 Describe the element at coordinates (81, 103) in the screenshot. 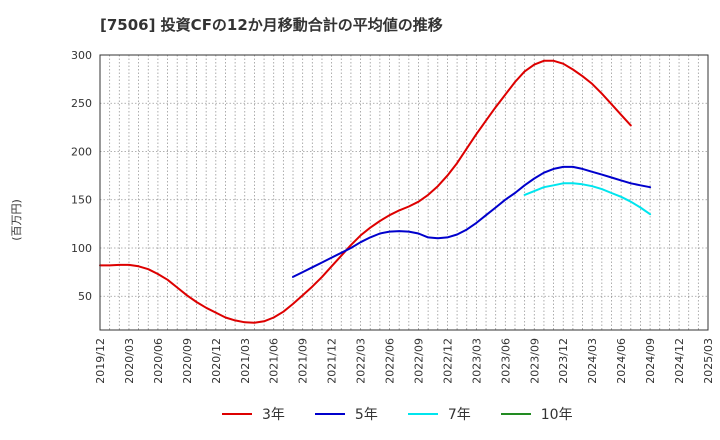

I see `y-tick-label: 250` at that location.